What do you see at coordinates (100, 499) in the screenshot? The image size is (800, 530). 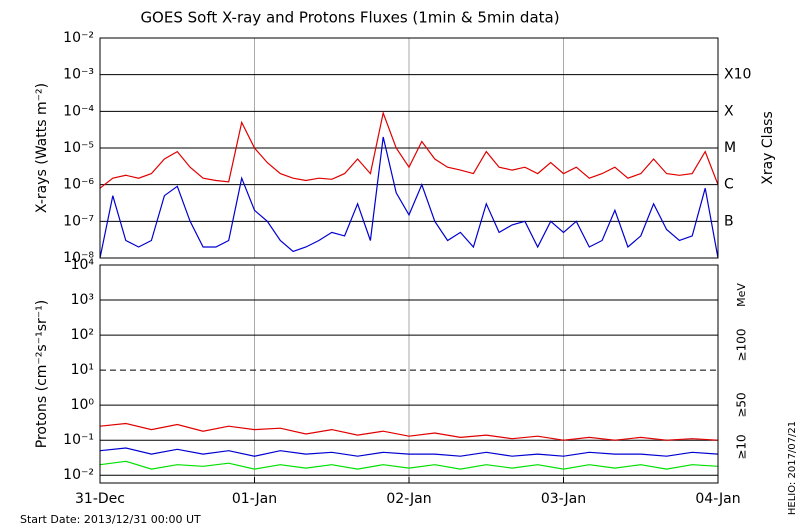 I see `x-tick-label: 31-Dec` at bounding box center [100, 499].